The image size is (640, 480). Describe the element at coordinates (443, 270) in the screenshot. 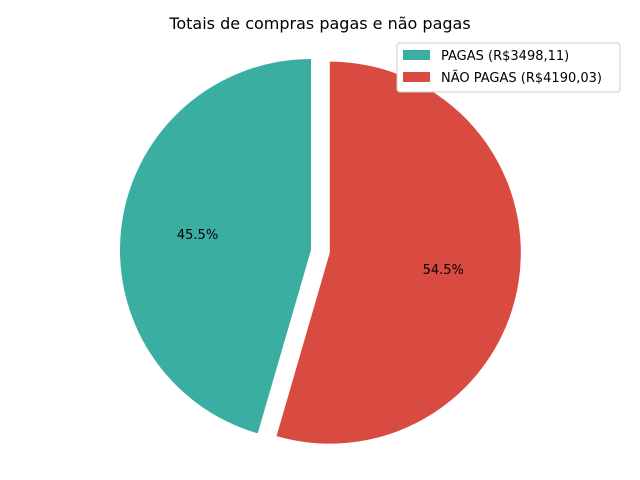

I see `pie-percent-label-1: 54.5%` at that location.